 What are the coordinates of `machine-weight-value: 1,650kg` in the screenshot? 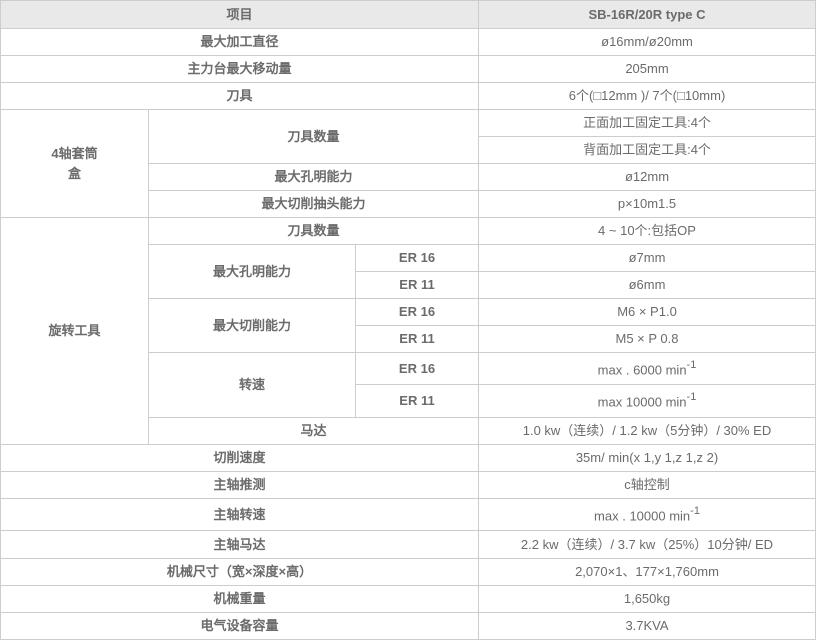 It's located at (647, 599).